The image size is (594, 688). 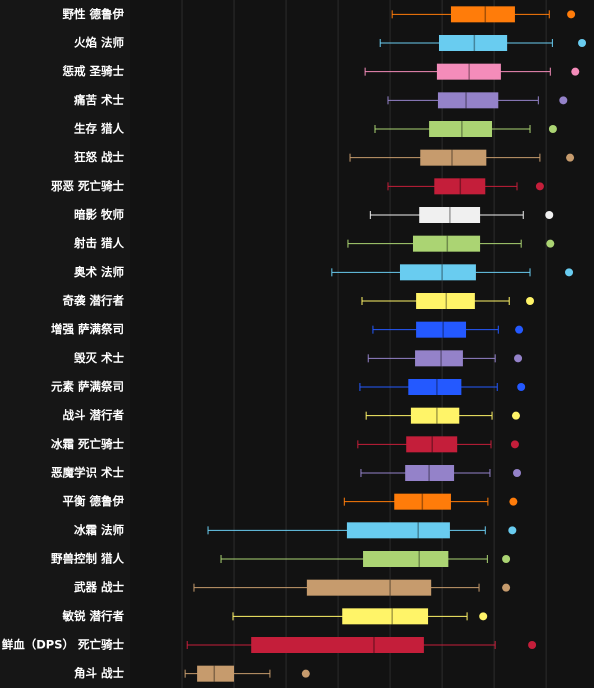 What do you see at coordinates (99, 587) in the screenshot?
I see `category-label: 武器 战士` at bounding box center [99, 587].